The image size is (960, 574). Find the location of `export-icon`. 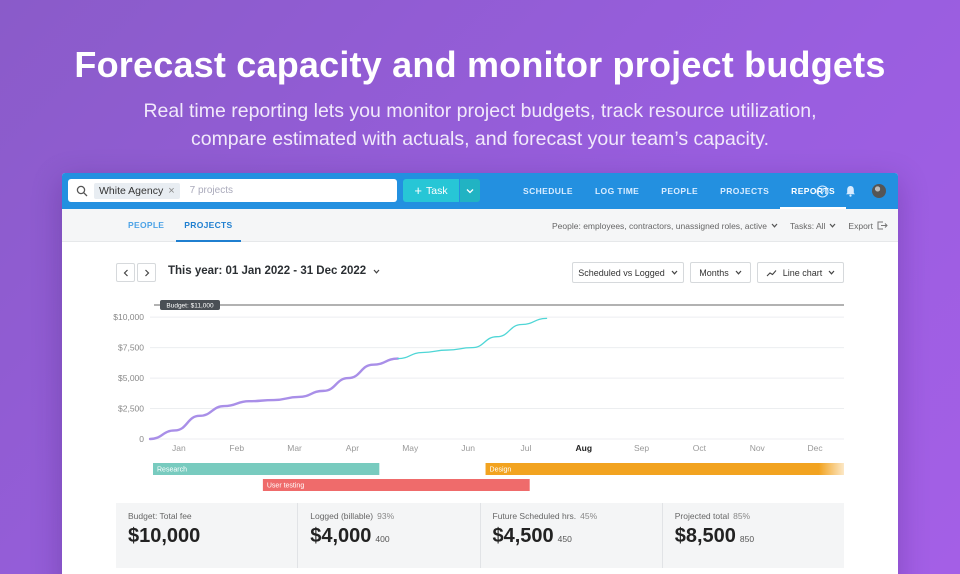

export-icon is located at coordinates (882, 225).